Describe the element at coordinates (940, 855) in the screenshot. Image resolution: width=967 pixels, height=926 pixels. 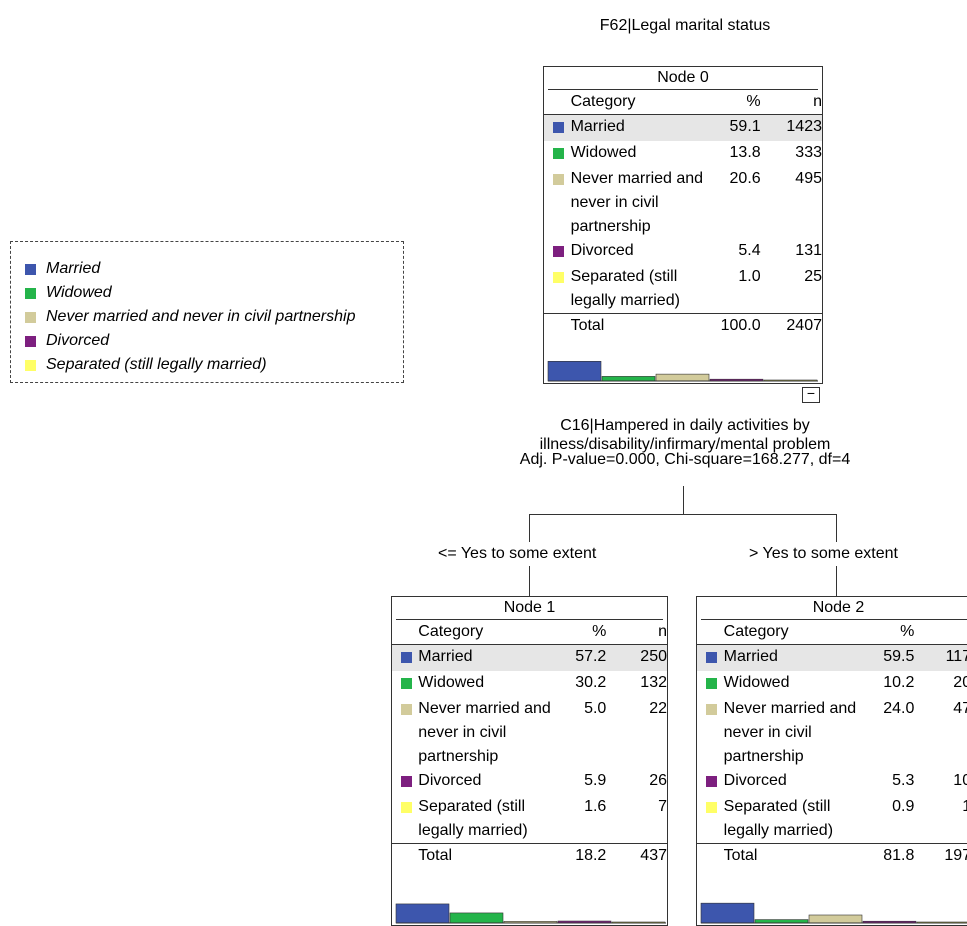
I see `total-n: 1970` at that location.